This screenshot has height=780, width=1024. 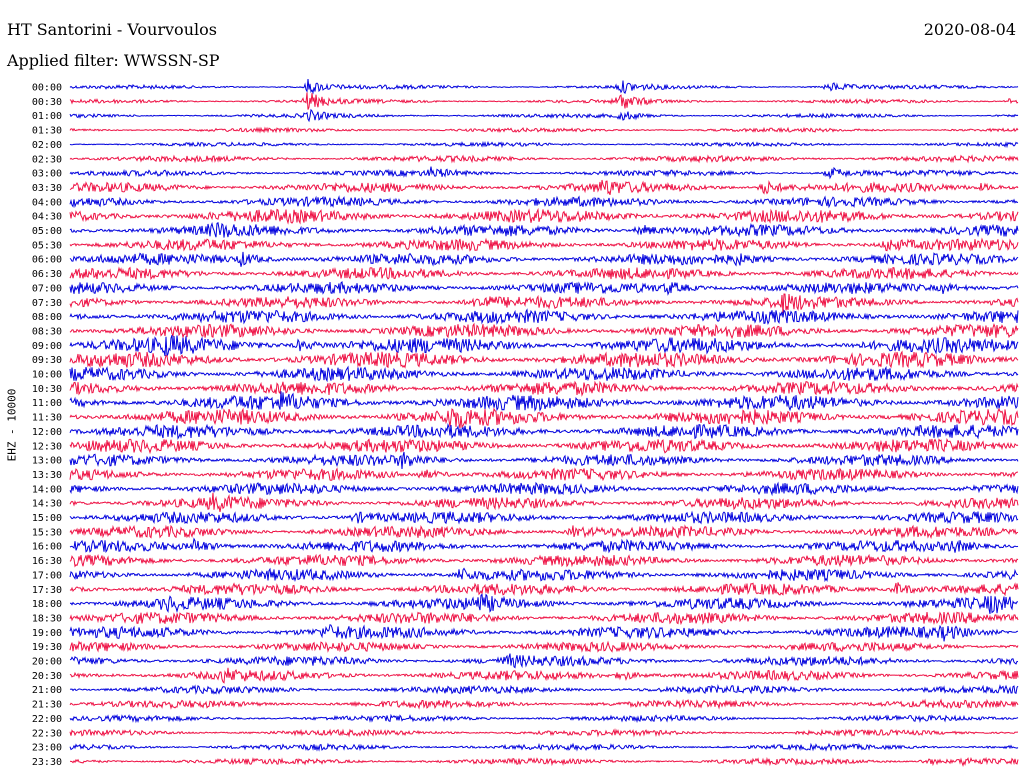 What do you see at coordinates (47, 174) in the screenshot?
I see `row-time-label: 03:00` at bounding box center [47, 174].